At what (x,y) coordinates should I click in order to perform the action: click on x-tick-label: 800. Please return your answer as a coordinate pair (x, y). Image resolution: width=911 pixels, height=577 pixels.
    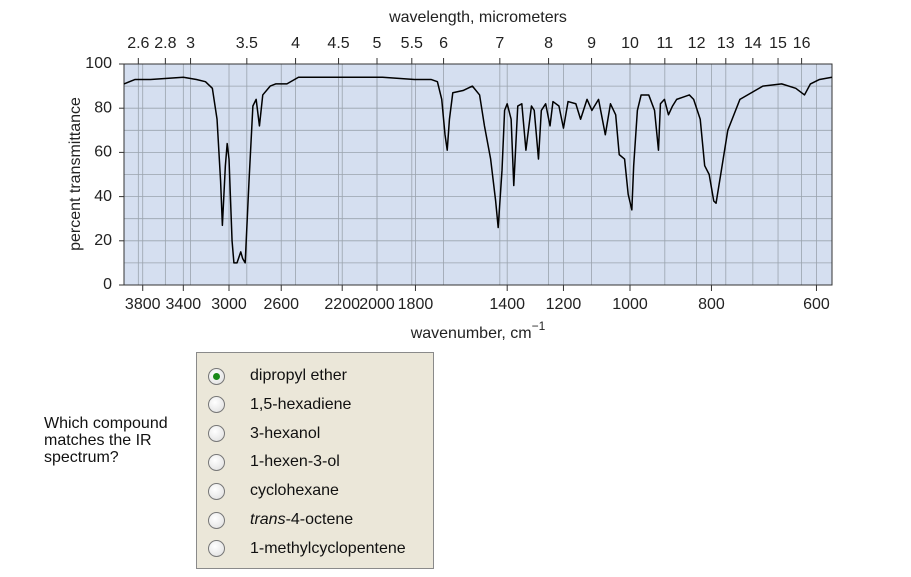
    Looking at the image, I should click on (711, 304).